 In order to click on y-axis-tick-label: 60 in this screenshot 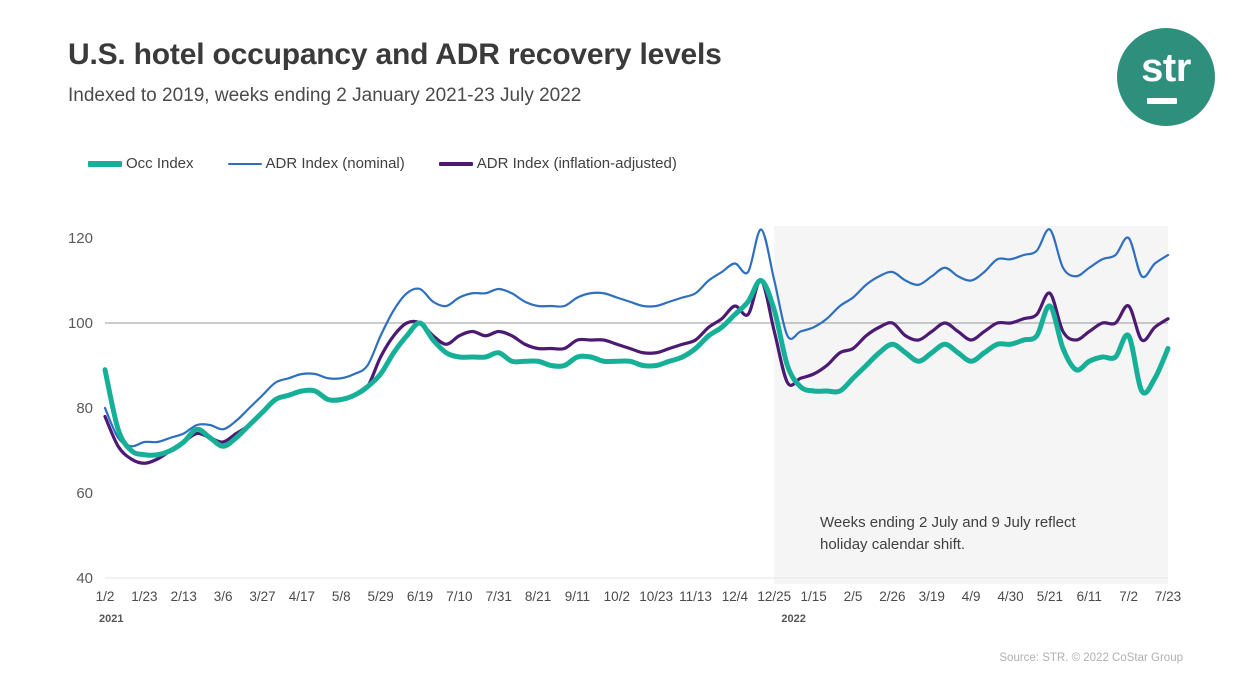, I will do `click(84, 493)`.